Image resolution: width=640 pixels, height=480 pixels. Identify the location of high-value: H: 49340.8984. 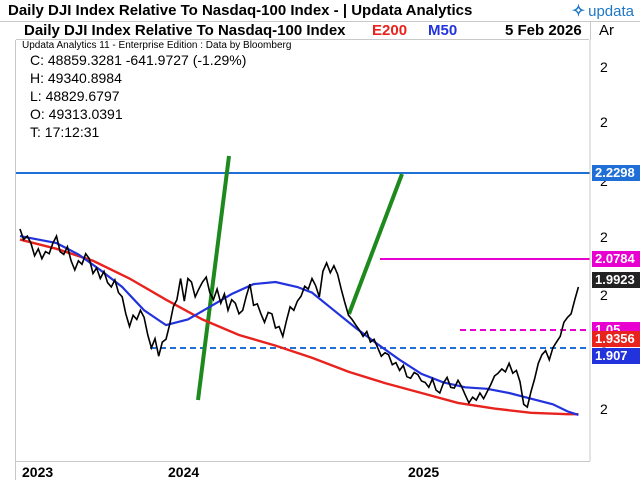
(76, 78).